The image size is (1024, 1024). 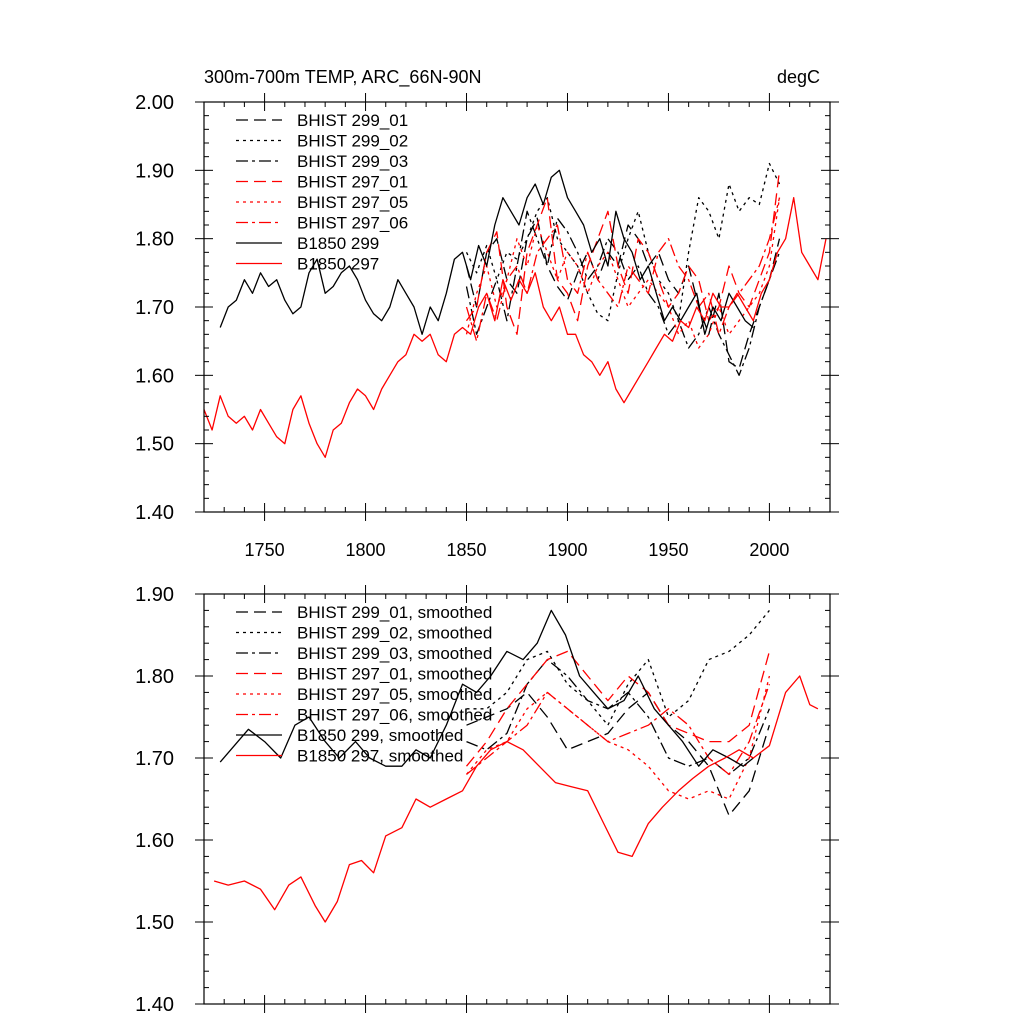 I want to click on series-line-bhist-297-05-smoothed, so click(x=618, y=737).